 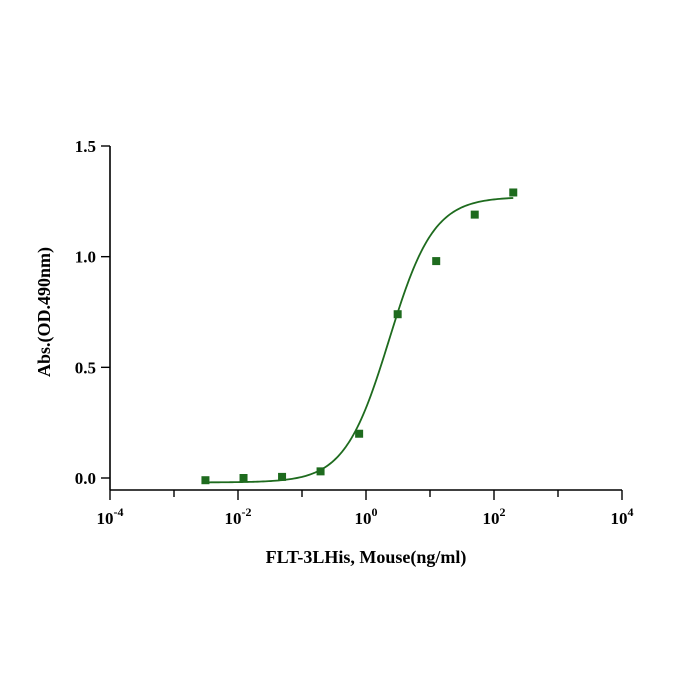 What do you see at coordinates (110, 516) in the screenshot?
I see `x-tick-label: 10⁻⁴` at bounding box center [110, 516].